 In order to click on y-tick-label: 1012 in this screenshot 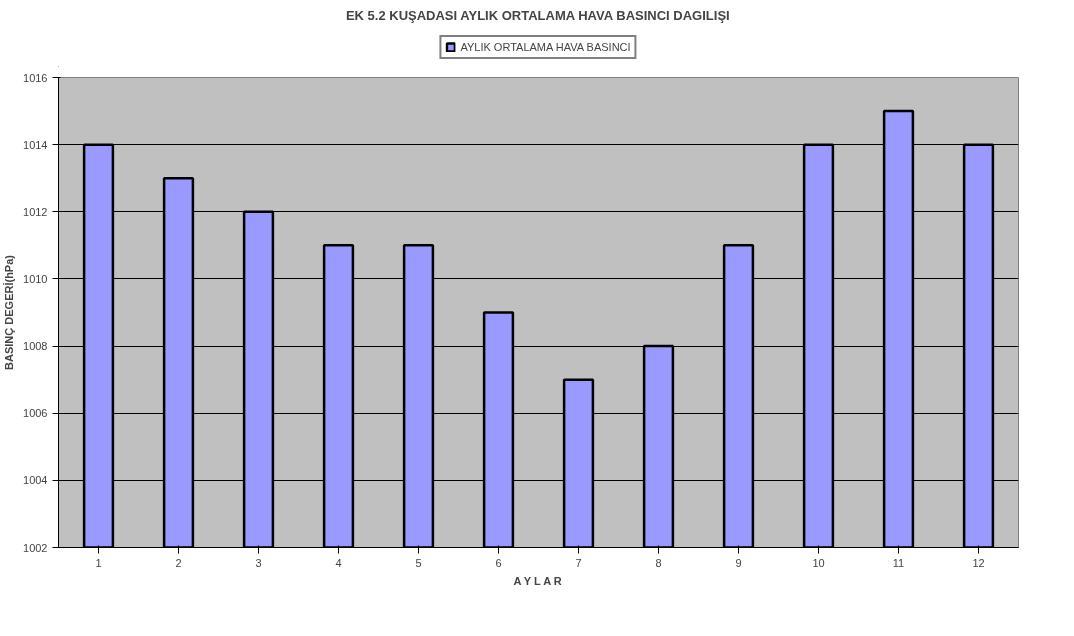, I will do `click(35, 211)`.